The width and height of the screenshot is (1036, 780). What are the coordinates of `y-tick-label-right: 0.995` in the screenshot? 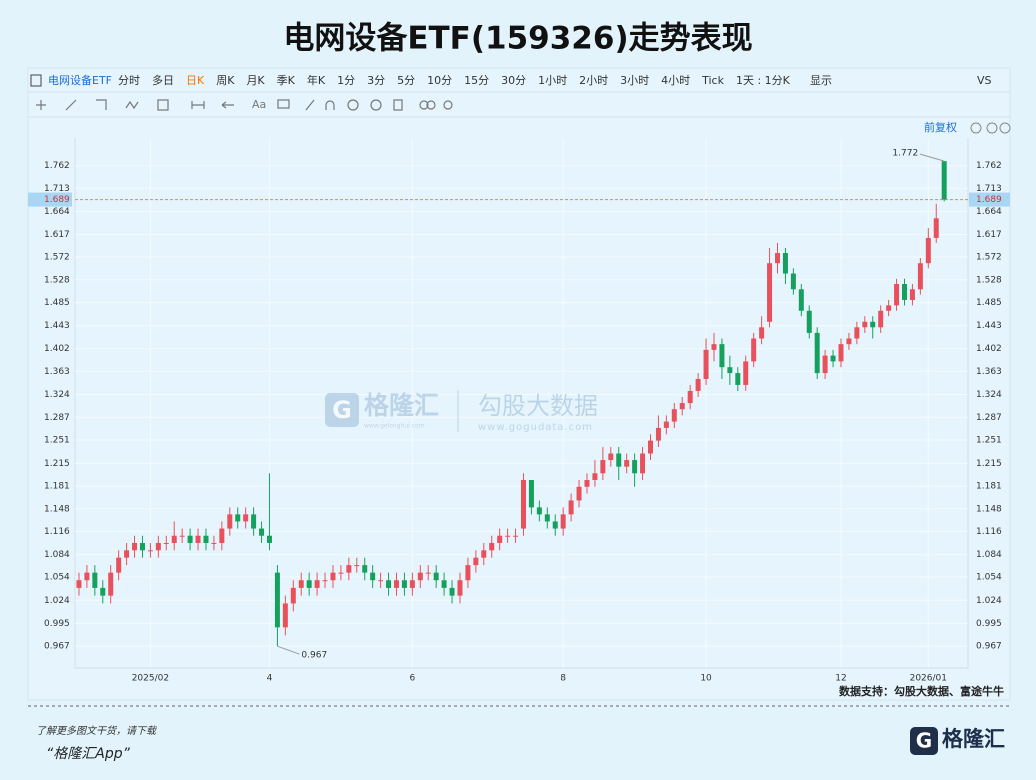 It's located at (989, 624).